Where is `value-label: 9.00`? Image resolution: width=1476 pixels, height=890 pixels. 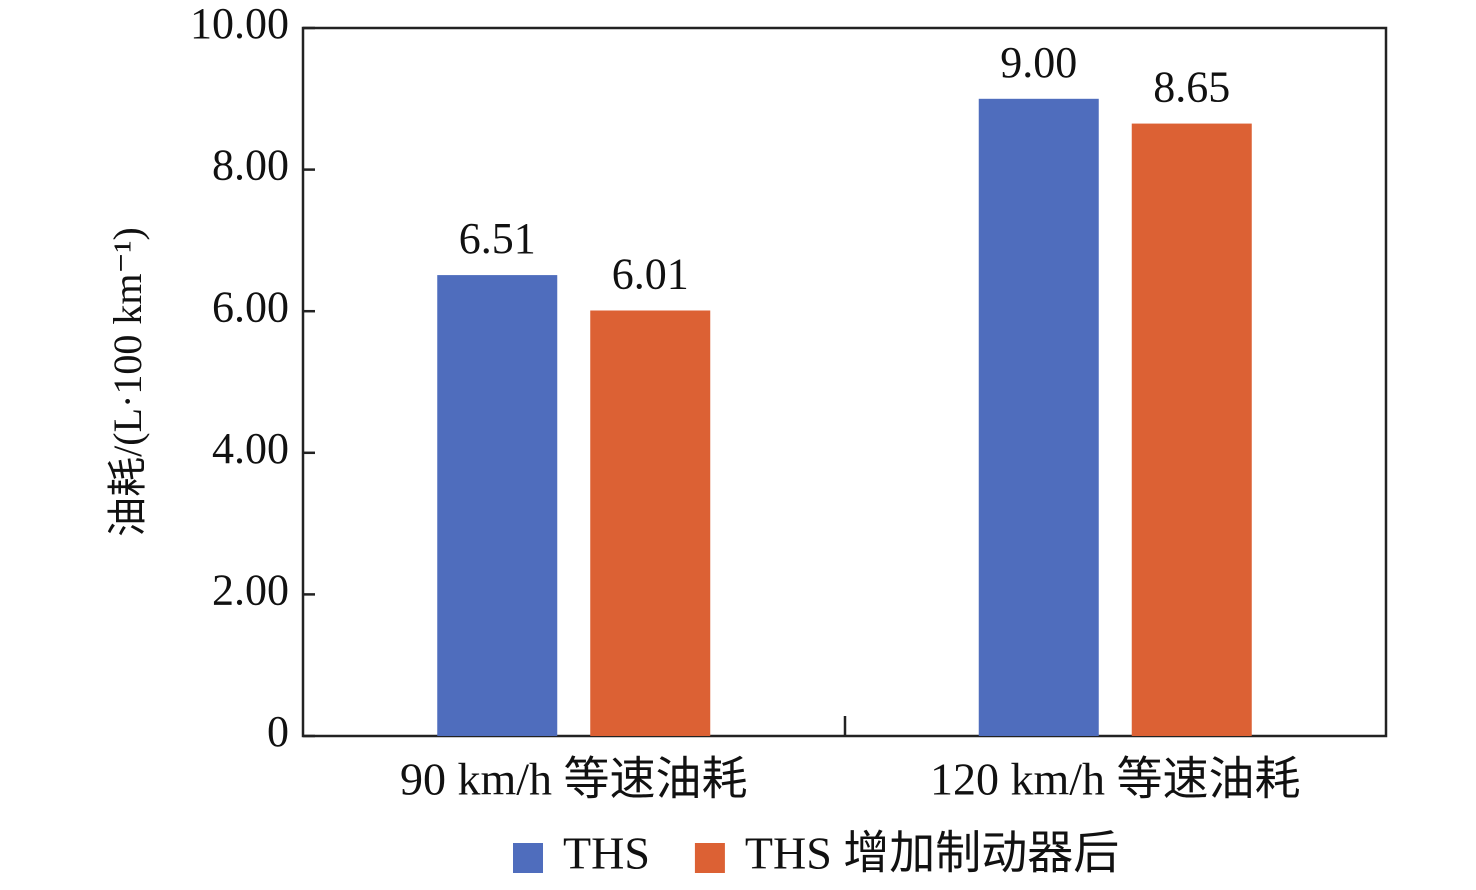
value-label: 9.00 is located at coordinates (1038, 62).